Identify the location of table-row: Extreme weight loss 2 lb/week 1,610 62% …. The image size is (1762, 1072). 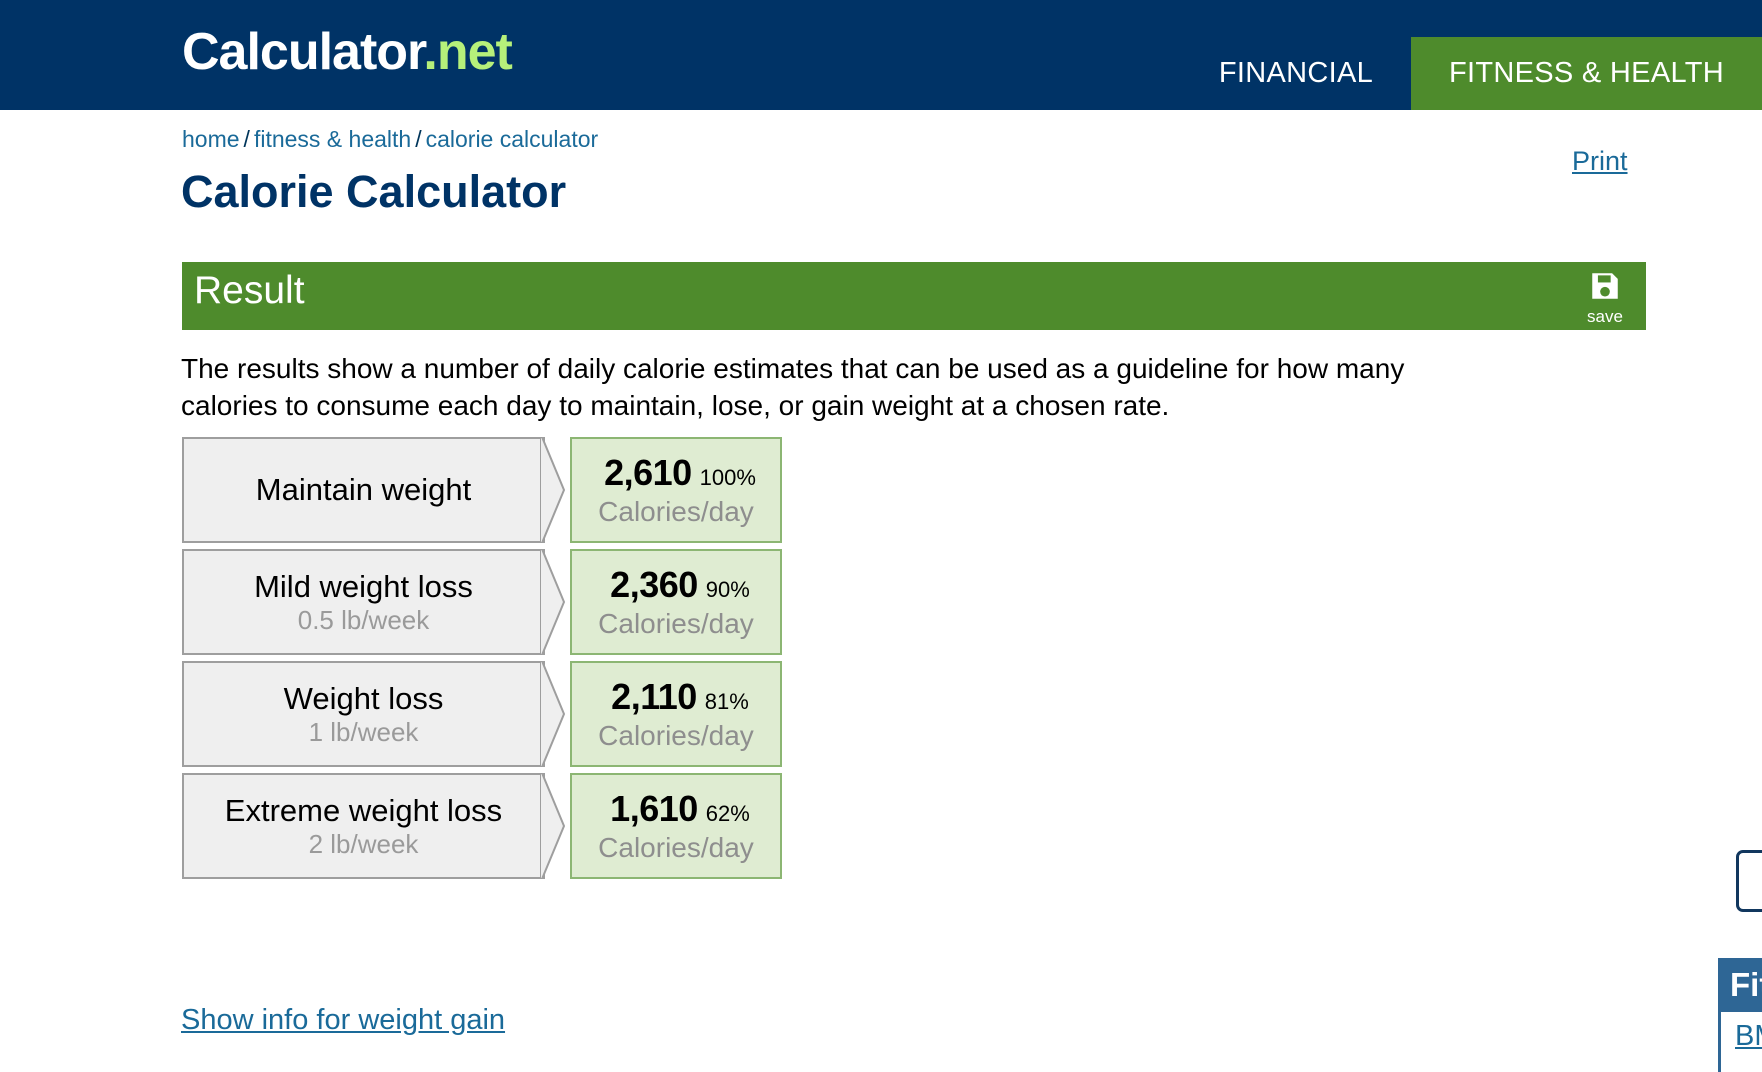
(482, 828).